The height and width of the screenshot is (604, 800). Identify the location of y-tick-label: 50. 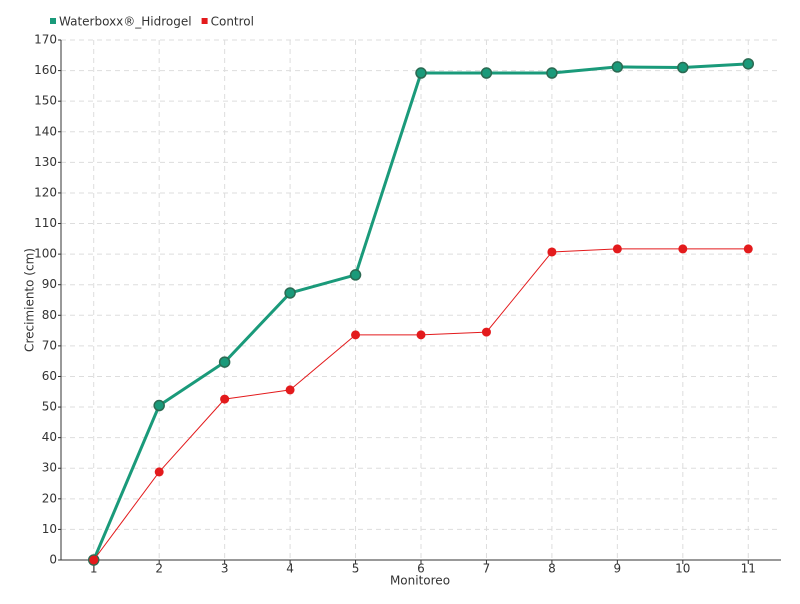
(49, 407).